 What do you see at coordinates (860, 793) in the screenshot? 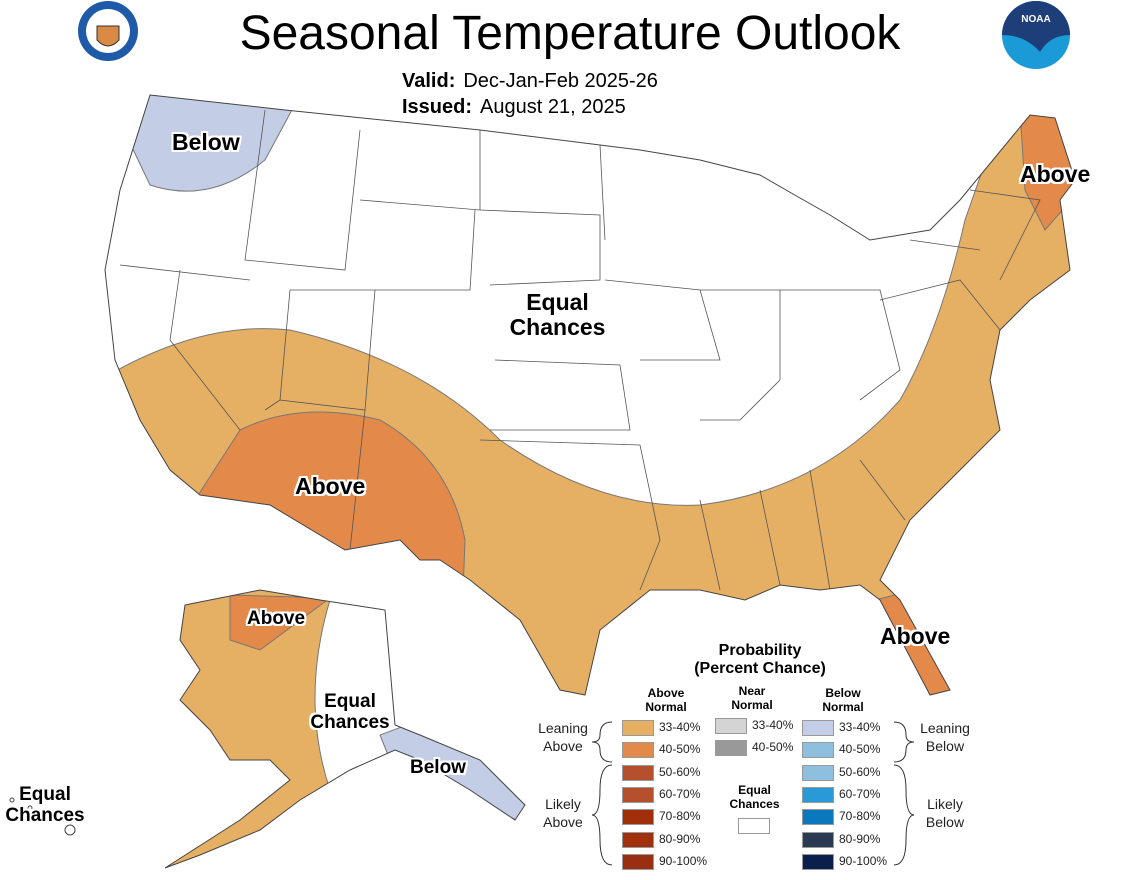
I see `legend-range-below-3: 60-70%` at bounding box center [860, 793].